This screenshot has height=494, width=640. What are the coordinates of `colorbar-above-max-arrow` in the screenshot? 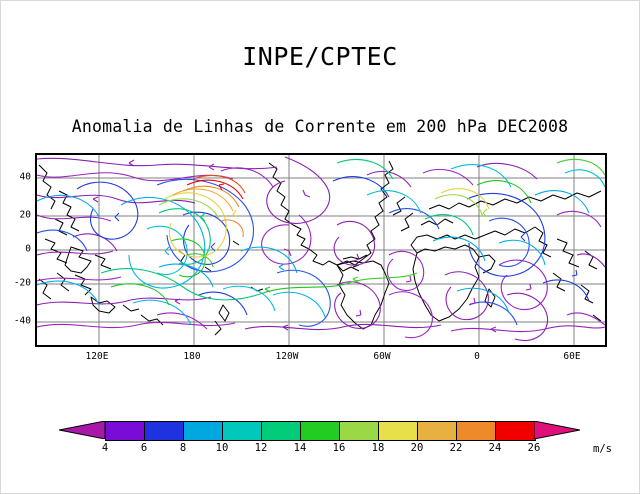 It's located at (557, 430).